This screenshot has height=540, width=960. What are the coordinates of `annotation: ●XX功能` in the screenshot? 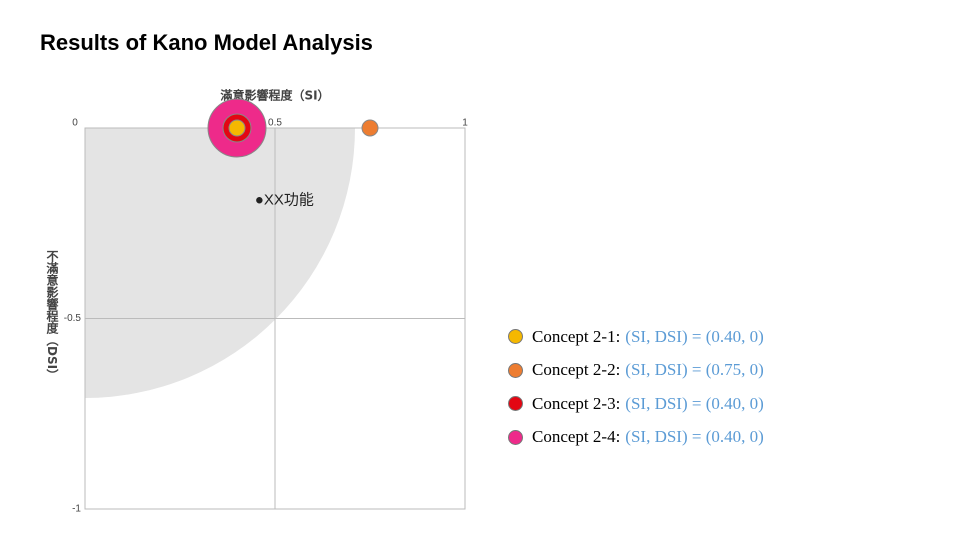 It's located at (284, 199).